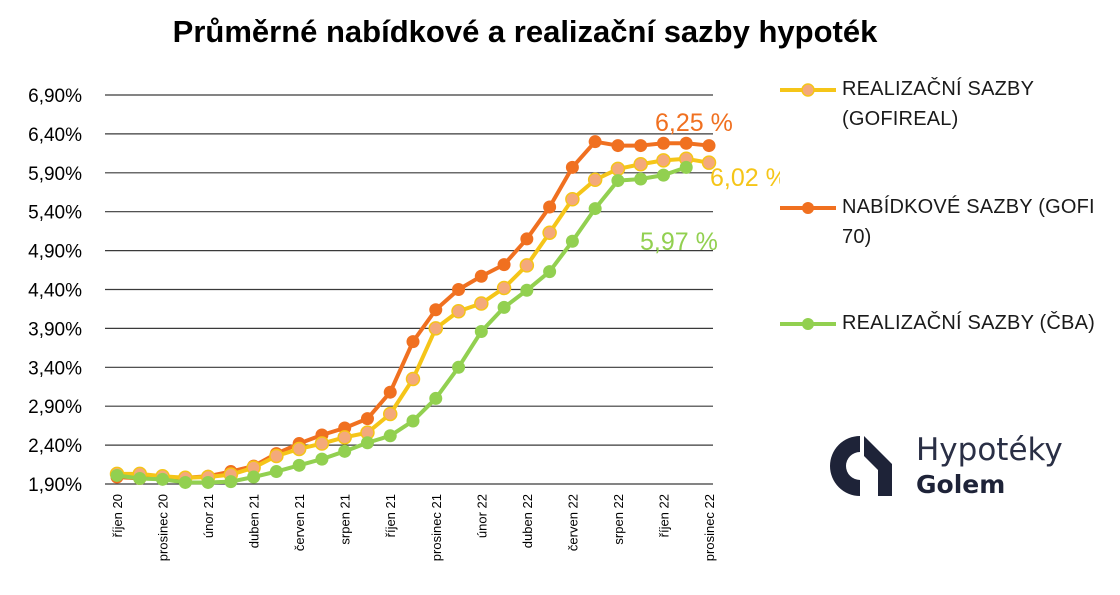 The image size is (1120, 595). What do you see at coordinates (527, 521) in the screenshot?
I see `x-tick-label: duben 22` at bounding box center [527, 521].